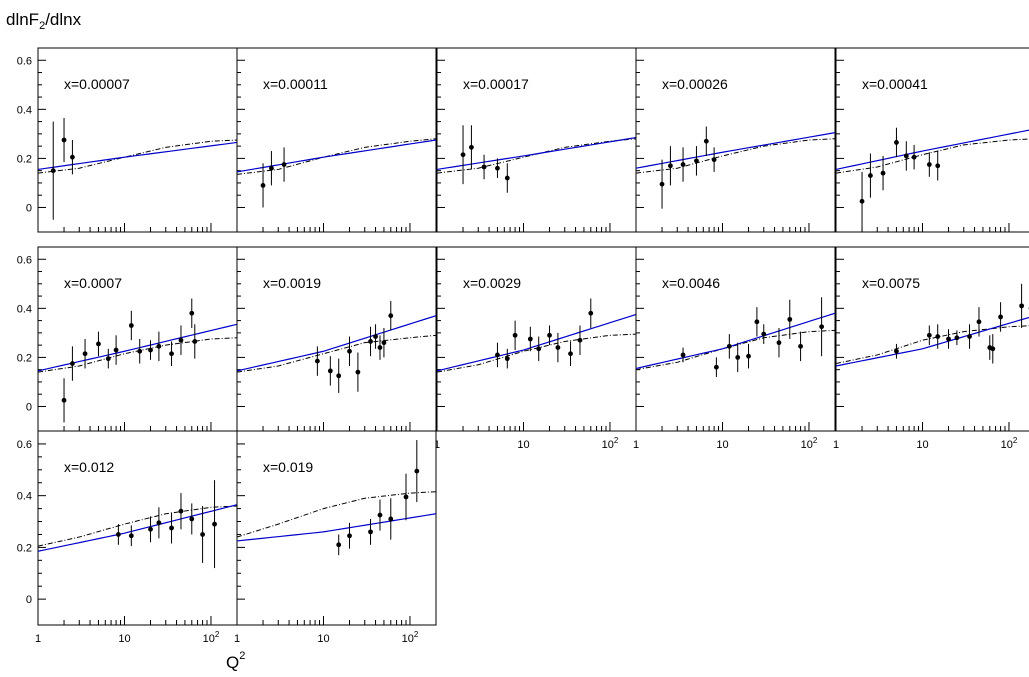  Describe the element at coordinates (44, 21) in the screenshot. I see `y-axis-title: dlnF2/dlnx` at that location.